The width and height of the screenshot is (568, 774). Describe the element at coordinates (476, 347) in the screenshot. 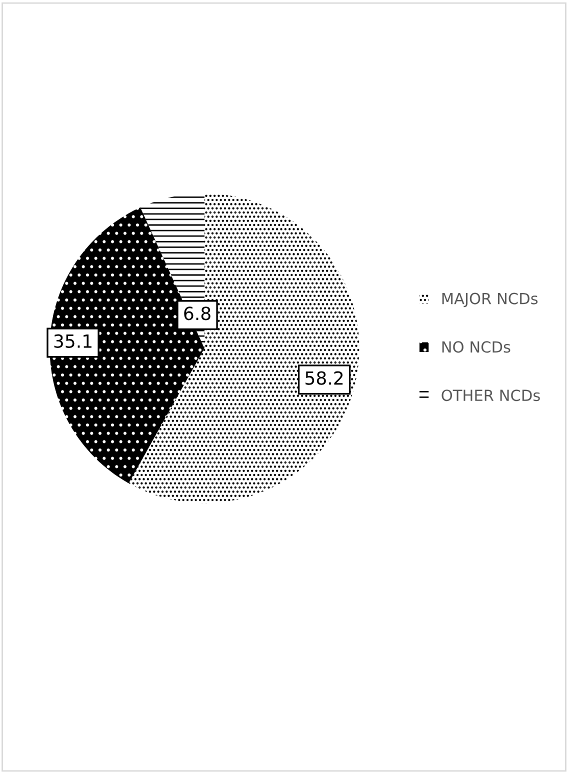

I see `legend-label: NO NCDs` at that location.